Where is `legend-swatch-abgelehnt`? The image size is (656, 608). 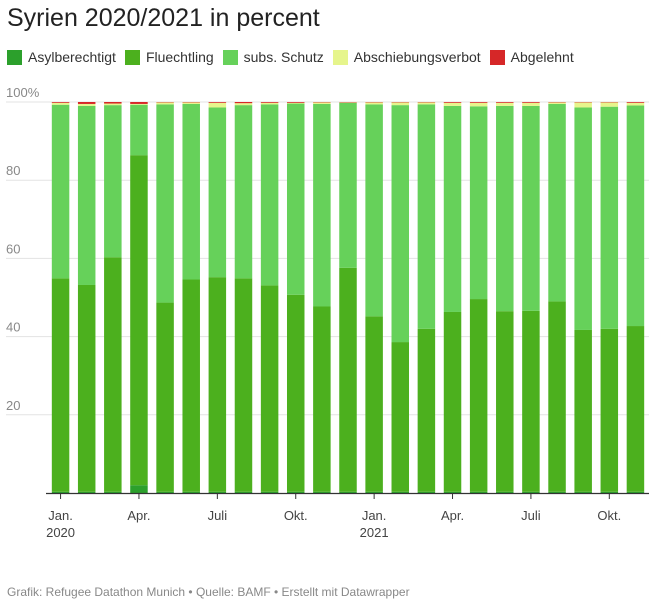
legend-swatch-abgelehnt is located at coordinates (497, 57).